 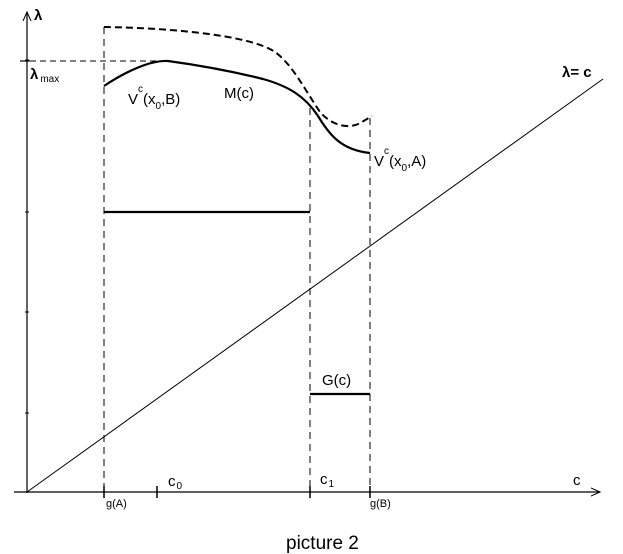 I want to click on c1-tick-label: c1, so click(x=327, y=480).